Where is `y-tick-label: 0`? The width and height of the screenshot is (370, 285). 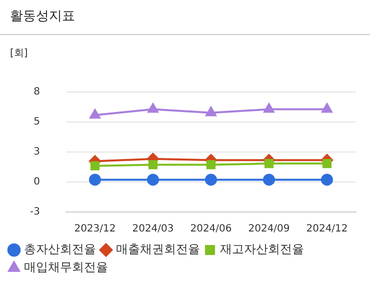
y-tick-label: 0 is located at coordinates (37, 182).